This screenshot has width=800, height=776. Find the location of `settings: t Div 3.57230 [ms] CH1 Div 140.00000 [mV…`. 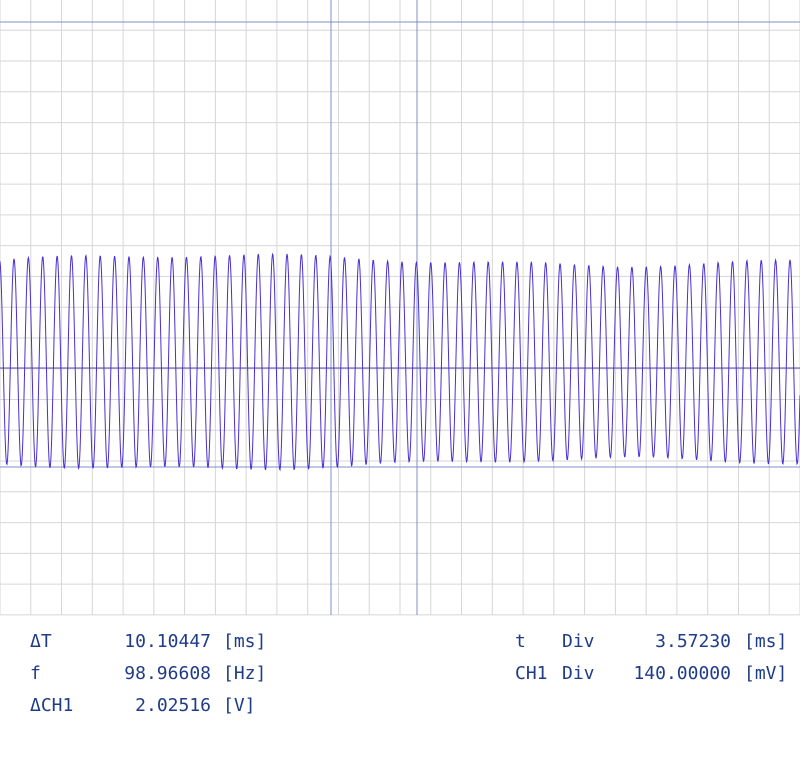

settings: t Div 3.57230 [ms] CH1 Div 140.00000 [mV… is located at coordinates (651, 657).